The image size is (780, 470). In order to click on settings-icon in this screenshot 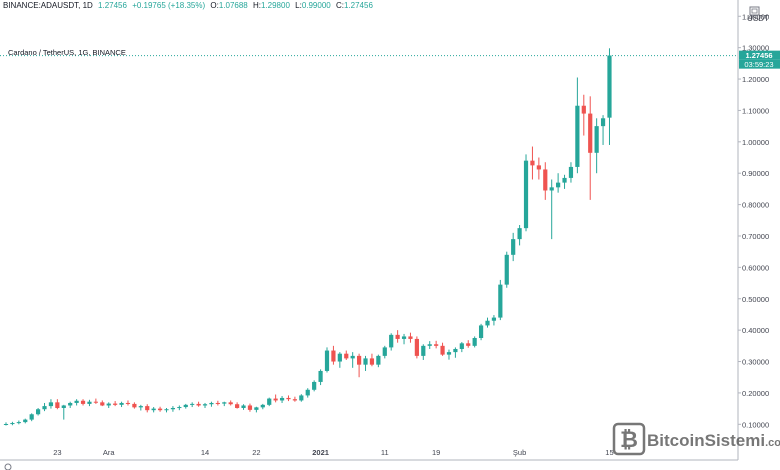, I will do `click(8, 466)`.